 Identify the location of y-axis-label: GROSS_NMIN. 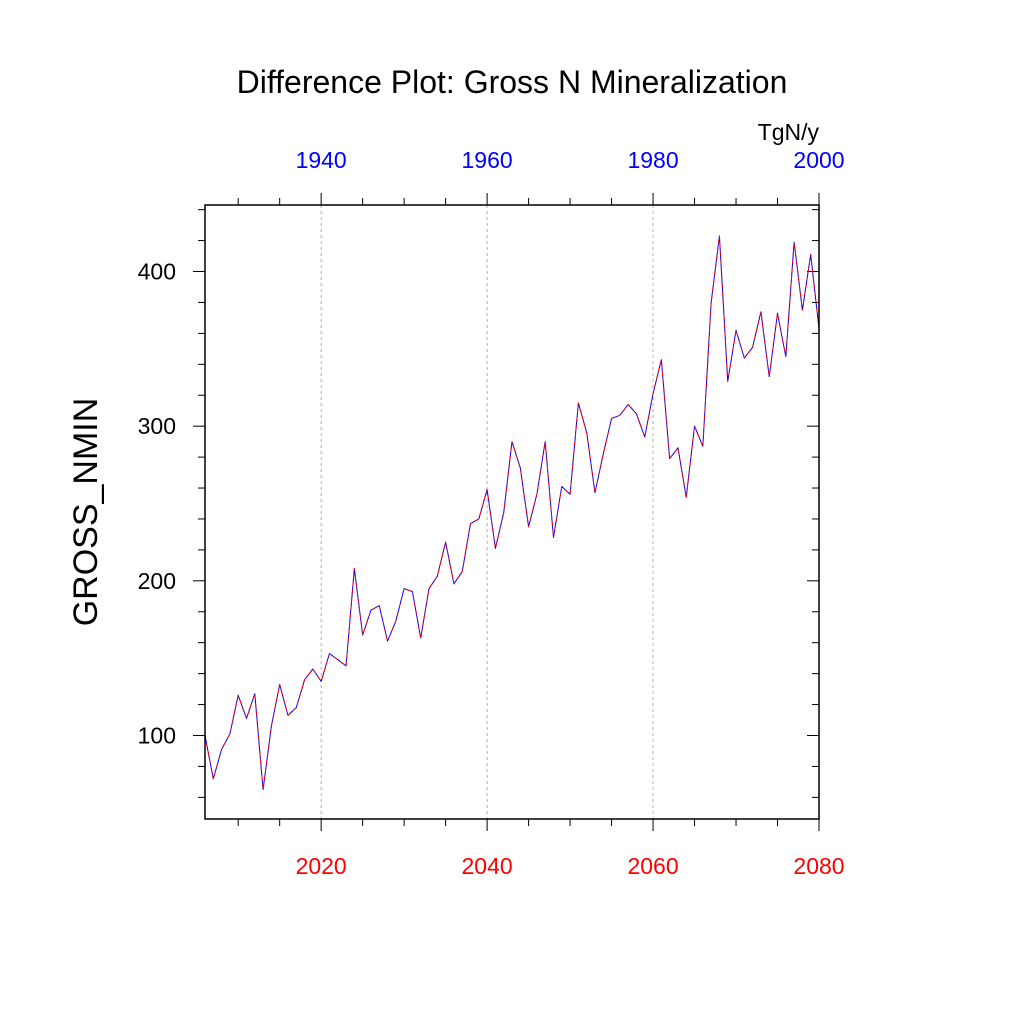
(86, 512).